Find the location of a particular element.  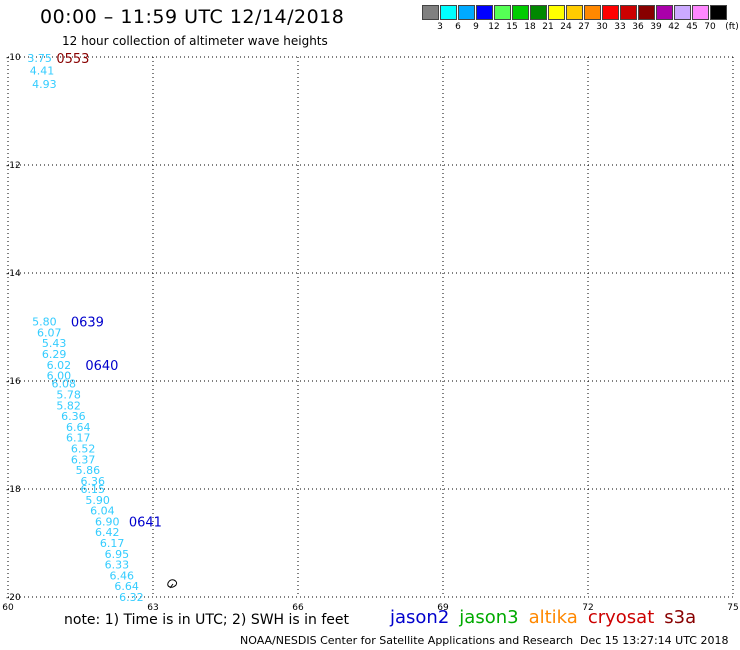

x-tick-label: 63 is located at coordinates (152, 608).